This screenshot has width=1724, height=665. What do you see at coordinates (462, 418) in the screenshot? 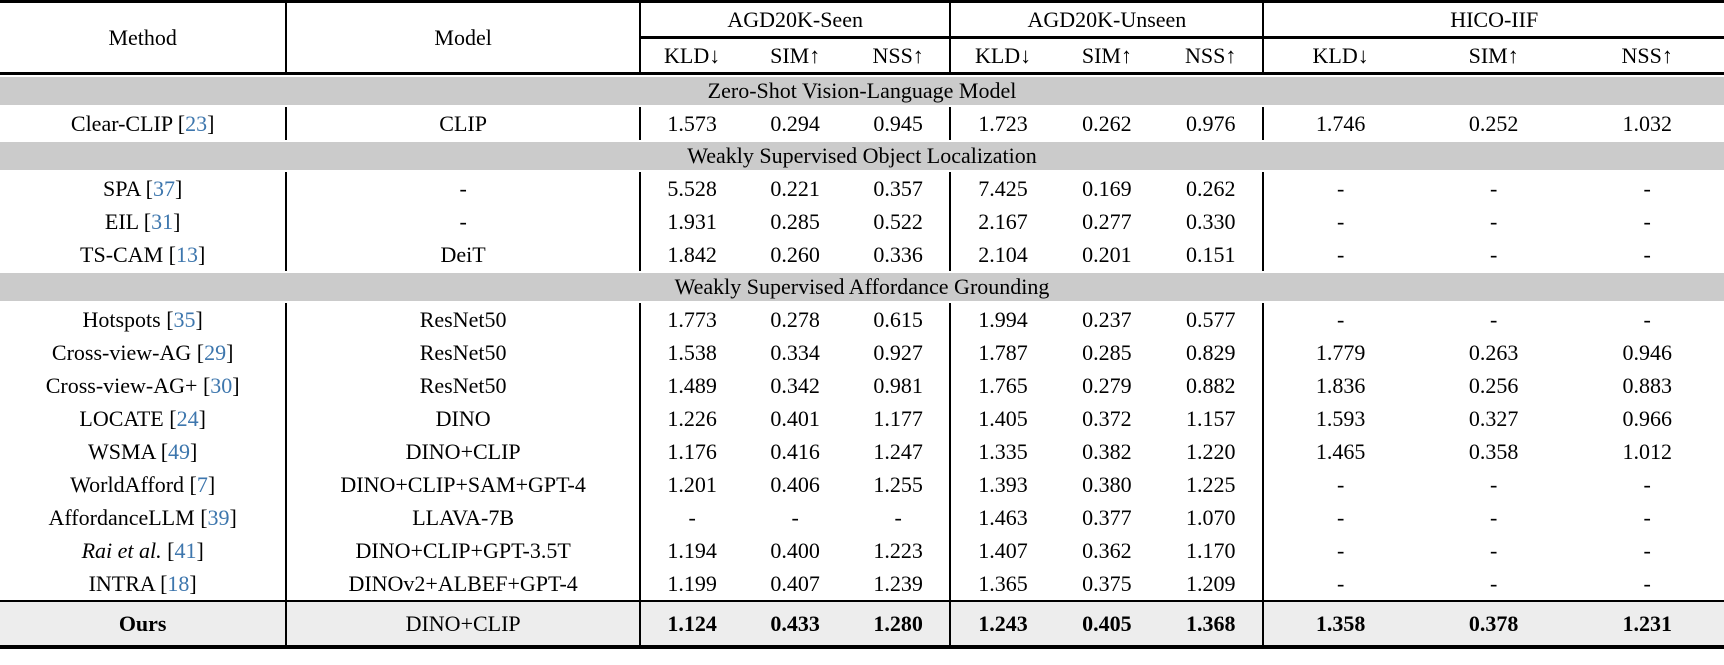
I see `model-cell: DINO` at bounding box center [462, 418].